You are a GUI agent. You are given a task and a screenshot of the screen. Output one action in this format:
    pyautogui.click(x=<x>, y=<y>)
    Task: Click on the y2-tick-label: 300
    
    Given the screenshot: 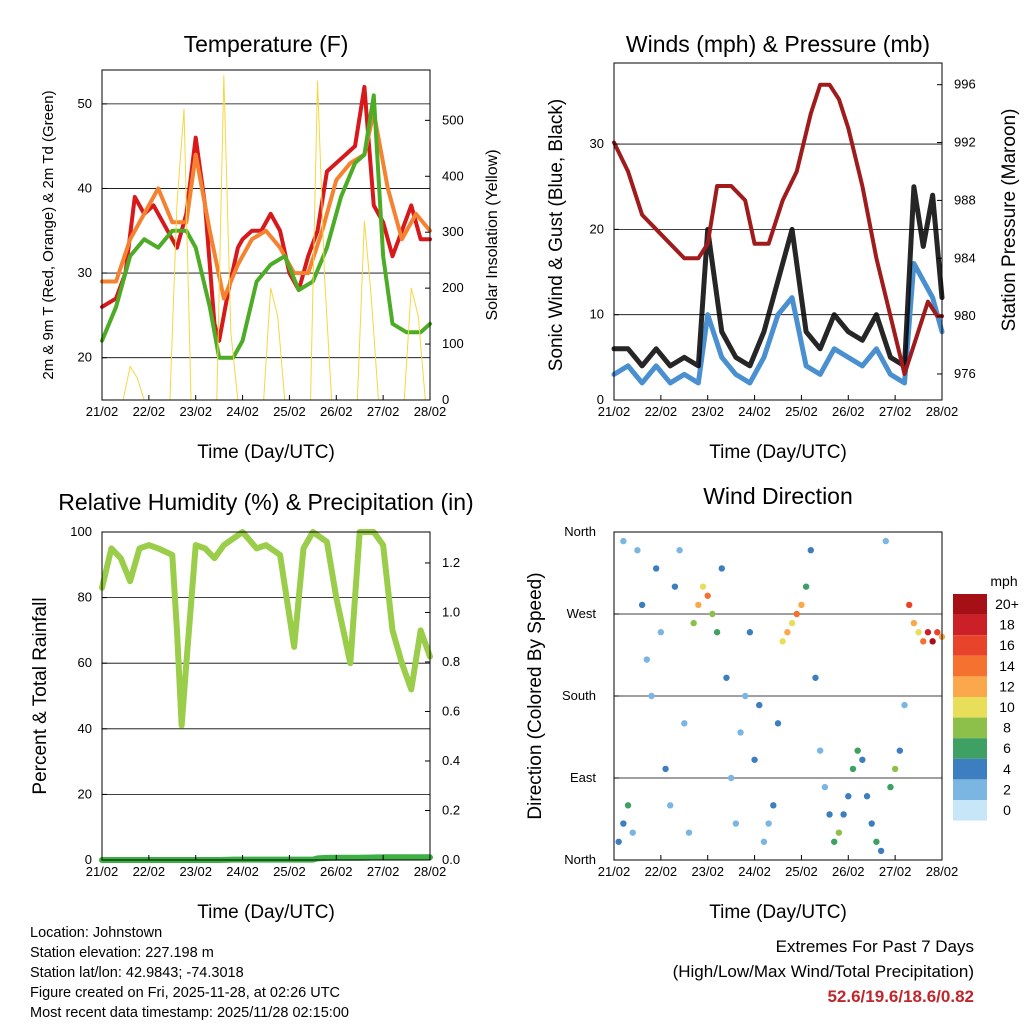 What is the action you would take?
    pyautogui.click(x=453, y=231)
    